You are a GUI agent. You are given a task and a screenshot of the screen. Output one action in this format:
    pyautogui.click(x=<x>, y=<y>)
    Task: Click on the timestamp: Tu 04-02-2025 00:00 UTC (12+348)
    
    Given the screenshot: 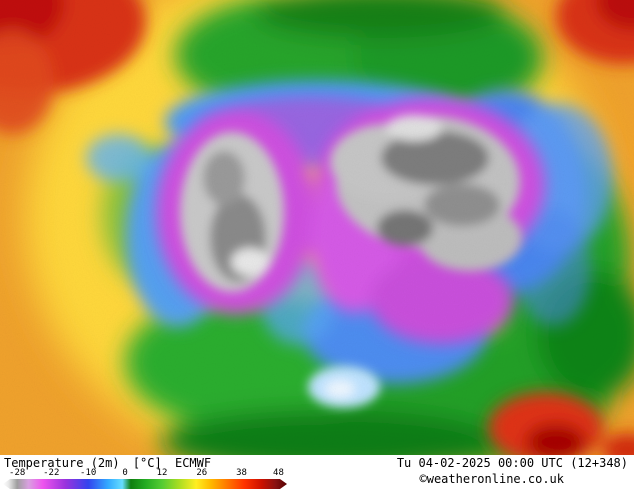 What is the action you would take?
    pyautogui.click(x=512, y=463)
    